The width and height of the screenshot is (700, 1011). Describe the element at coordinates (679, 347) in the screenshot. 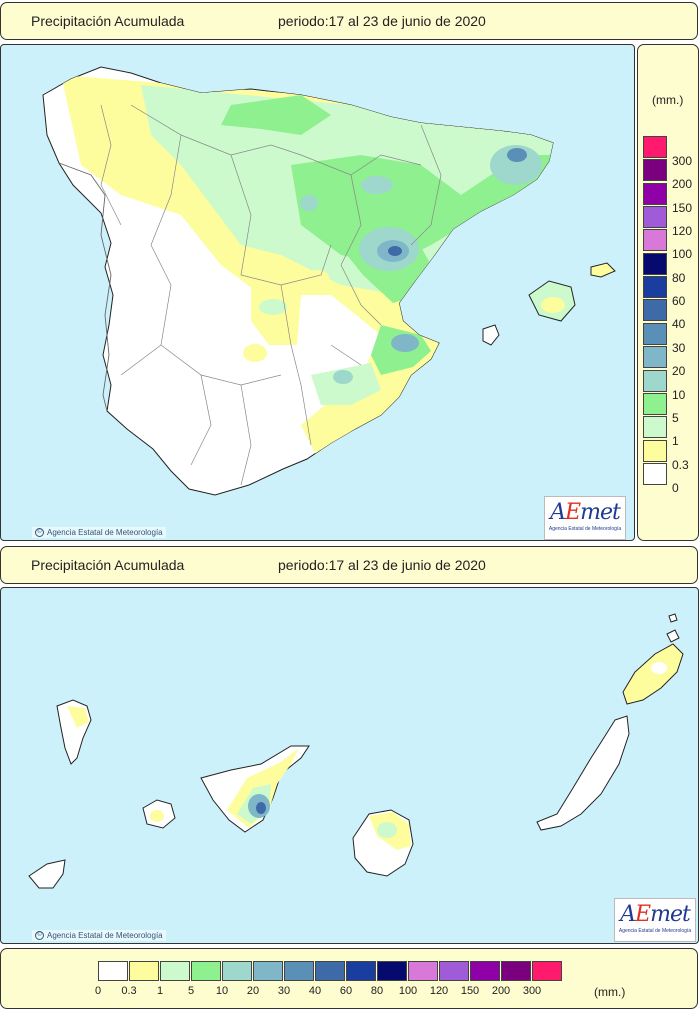

I see `vertical-legend-label: 30` at that location.